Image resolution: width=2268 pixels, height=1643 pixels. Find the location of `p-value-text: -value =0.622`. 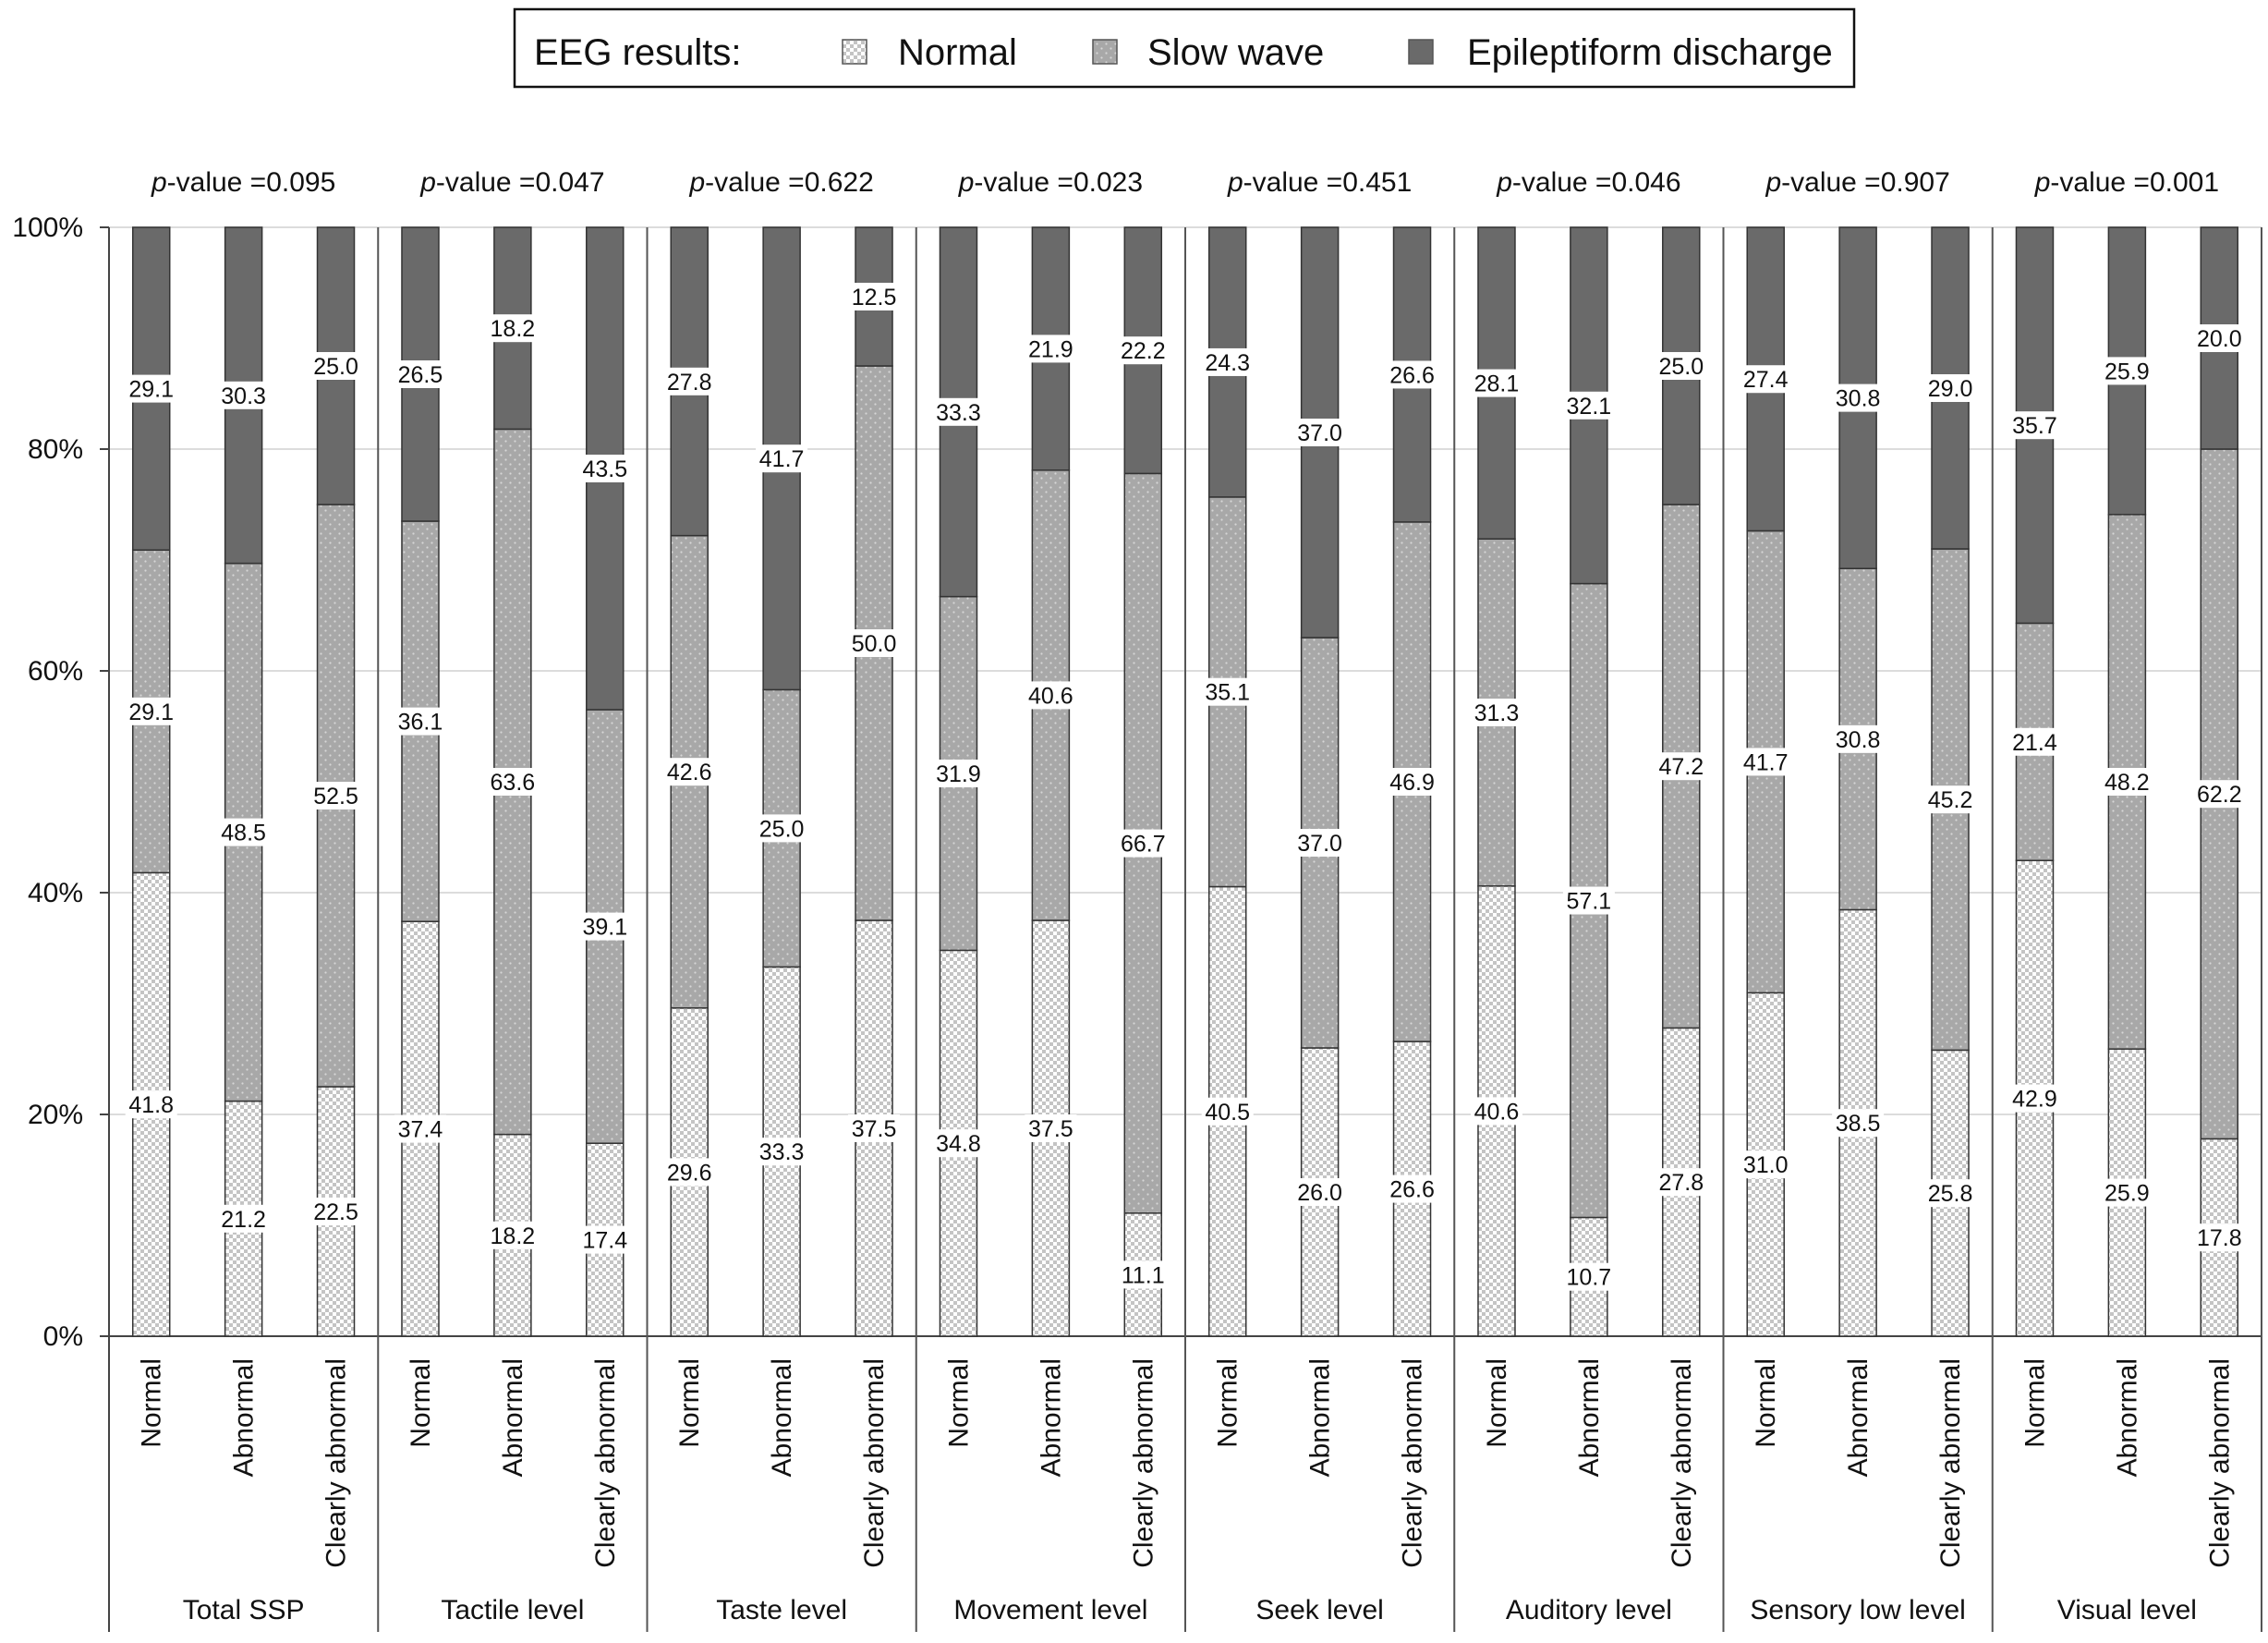

p-value-text: -value =0.622 is located at coordinates (789, 182).